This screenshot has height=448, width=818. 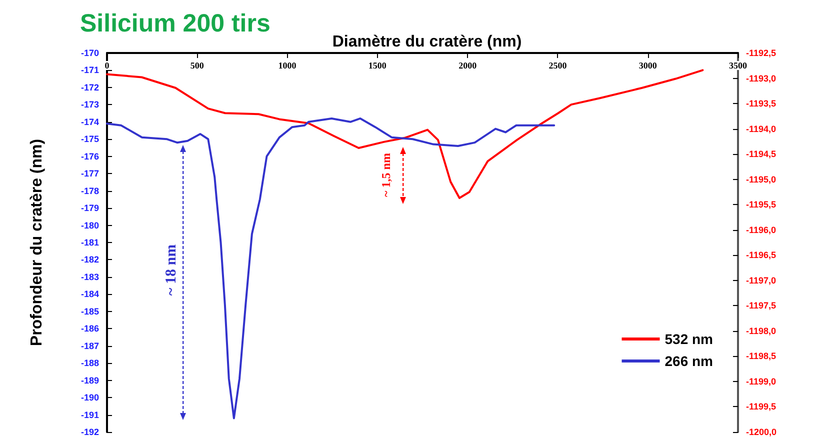 I want to click on x-tick-label: 3000, so click(x=648, y=65).